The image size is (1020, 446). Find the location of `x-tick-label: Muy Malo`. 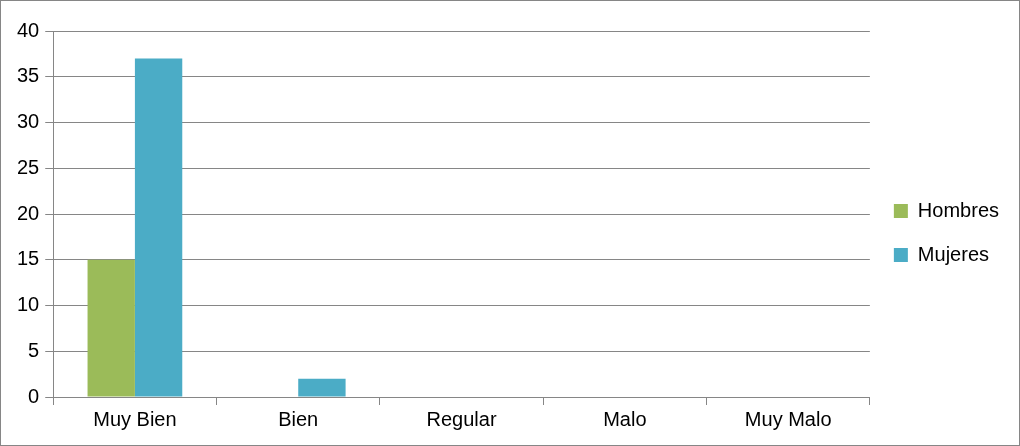

x-tick-label: Muy Malo is located at coordinates (788, 418).